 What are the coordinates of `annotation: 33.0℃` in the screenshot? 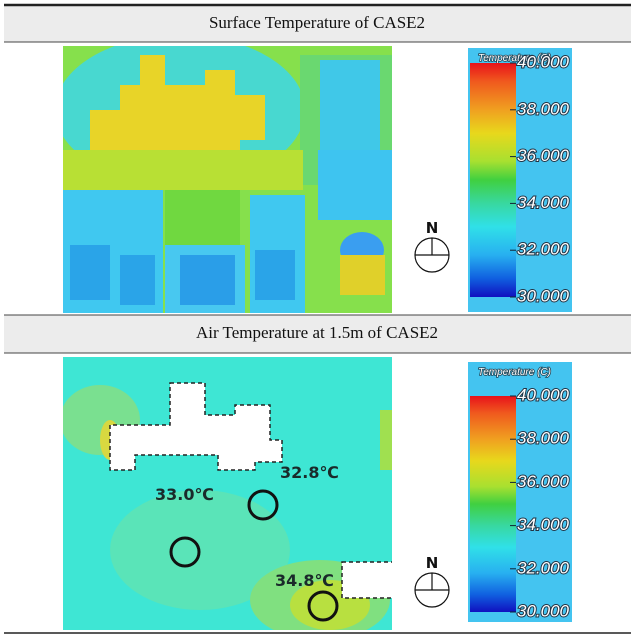 It's located at (184, 494).